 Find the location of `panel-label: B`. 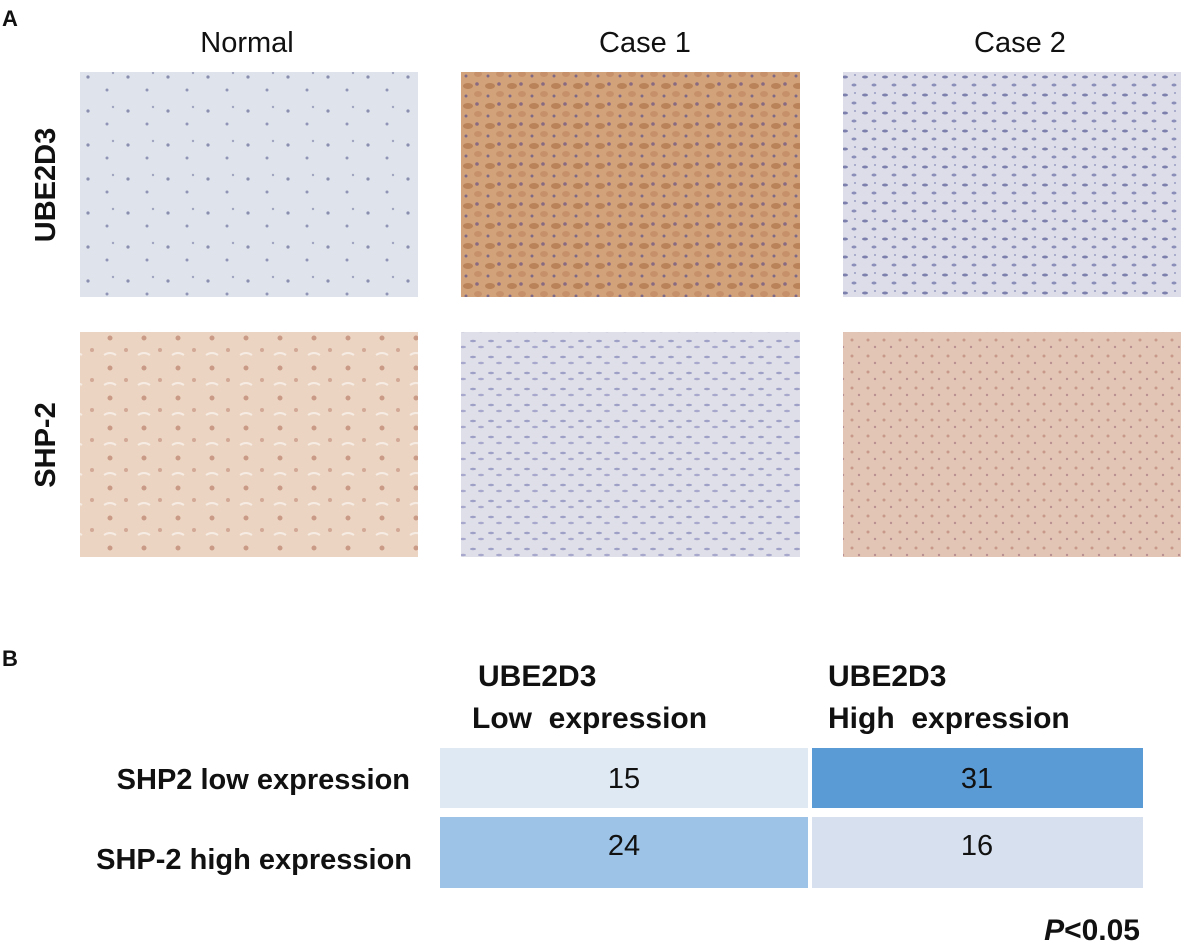

panel-label: B is located at coordinates (10, 658).